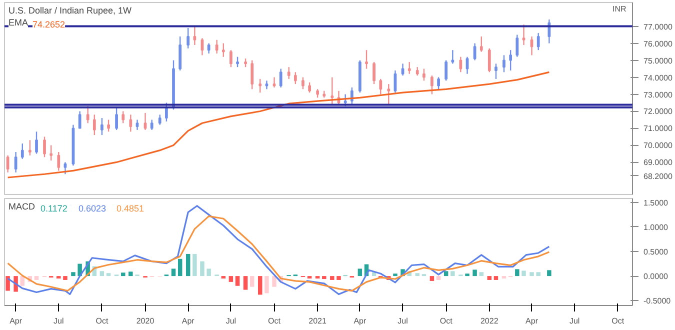  What do you see at coordinates (658, 301) in the screenshot?
I see `y-tick-label: -0.5000` at bounding box center [658, 301].